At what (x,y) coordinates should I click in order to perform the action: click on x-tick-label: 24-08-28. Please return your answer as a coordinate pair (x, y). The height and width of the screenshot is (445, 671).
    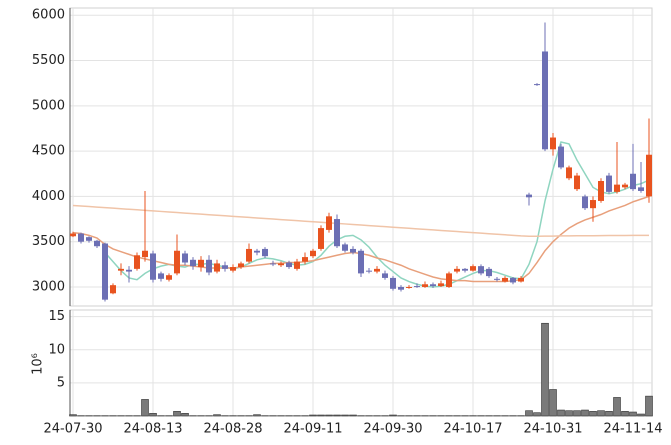
    Looking at the image, I should click on (232, 429).